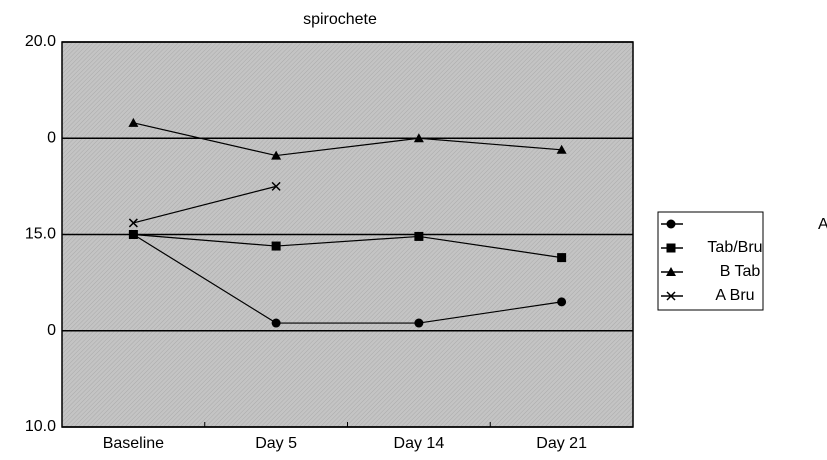  I want to click on y-tick-label: 10.0, so click(40, 426).